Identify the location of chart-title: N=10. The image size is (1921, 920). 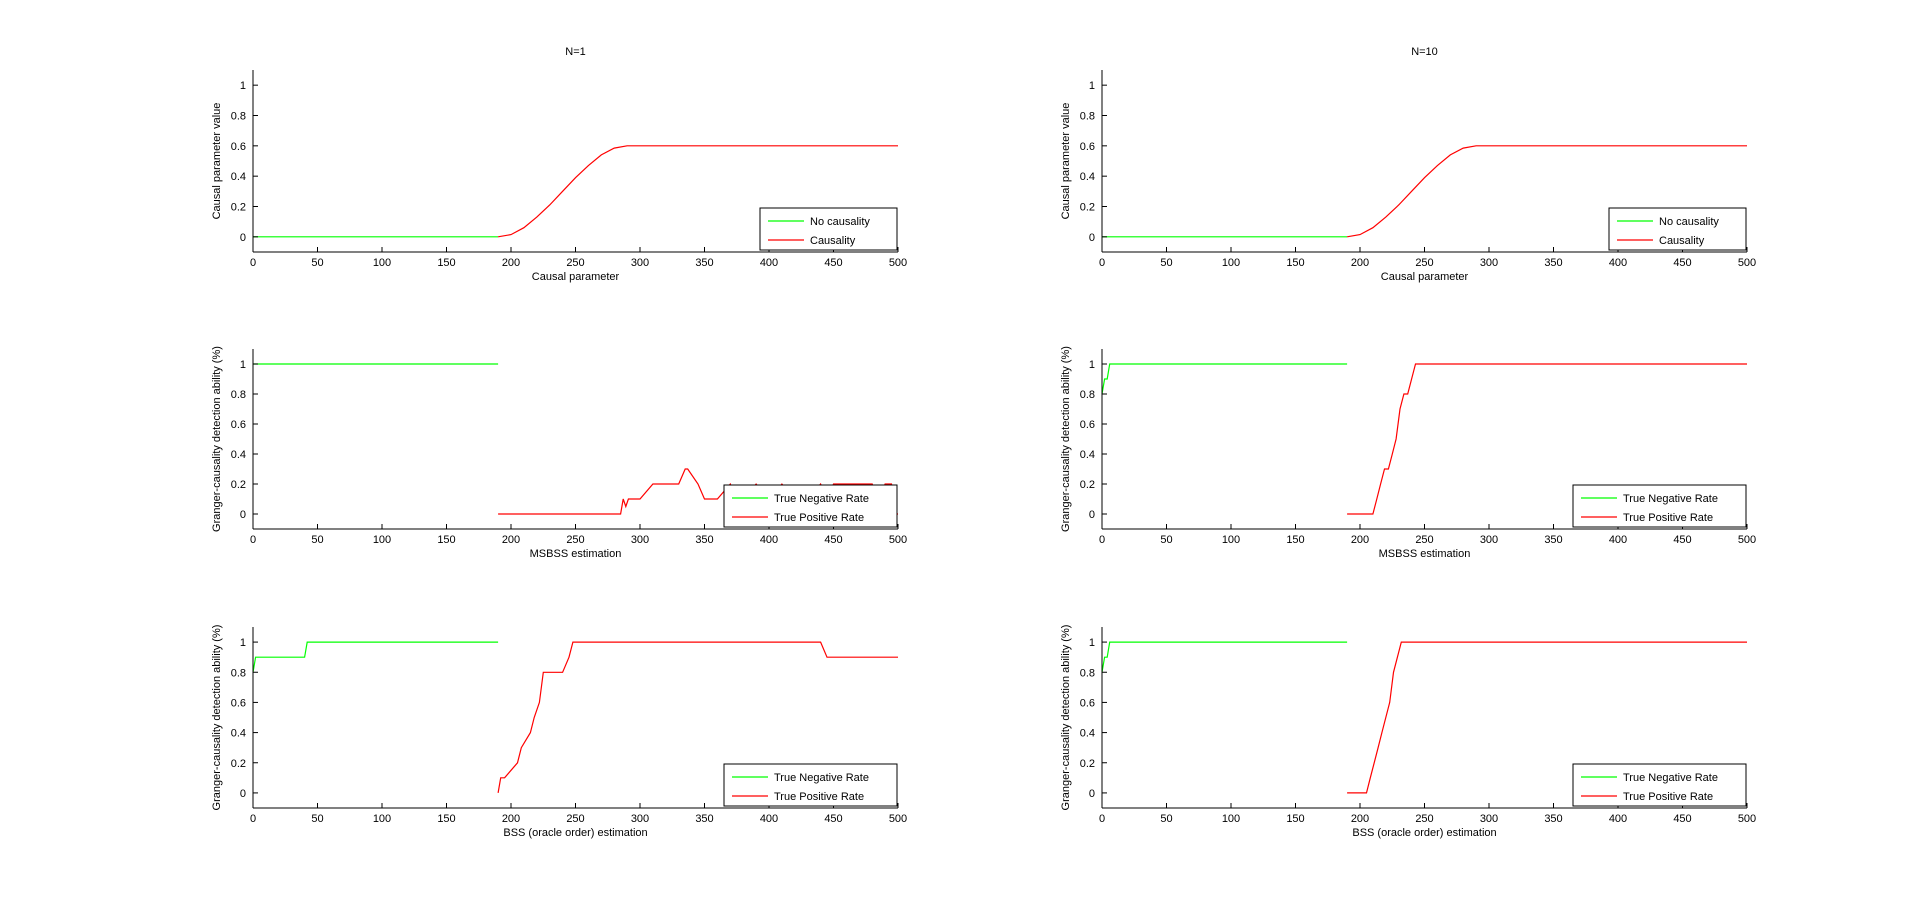
(1424, 52).